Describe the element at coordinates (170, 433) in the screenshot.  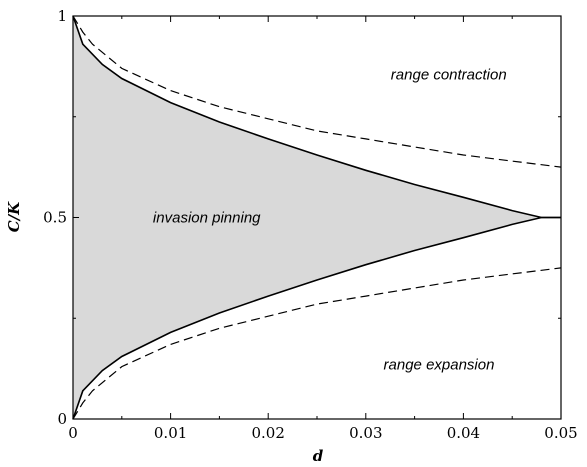
I see `x-tick-label: 0.01` at that location.